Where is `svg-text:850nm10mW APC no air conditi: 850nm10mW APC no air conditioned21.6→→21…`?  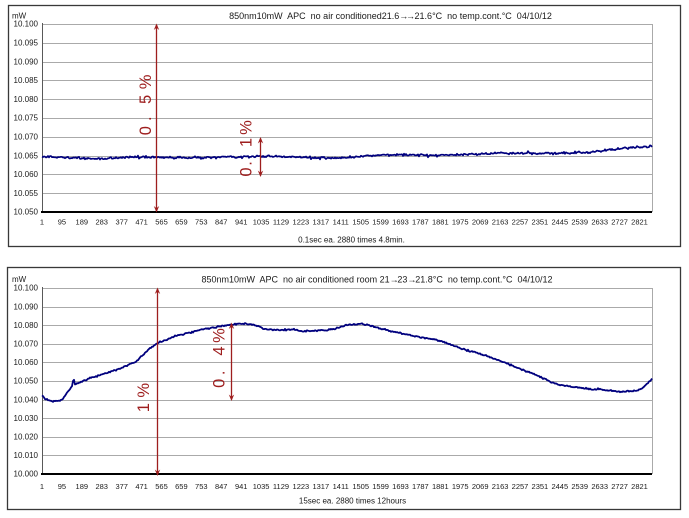 svg-text:850nm10mW APC no air conditi: 850nm10mW APC no air conditioned21.6→→21… is located at coordinates (390, 16).